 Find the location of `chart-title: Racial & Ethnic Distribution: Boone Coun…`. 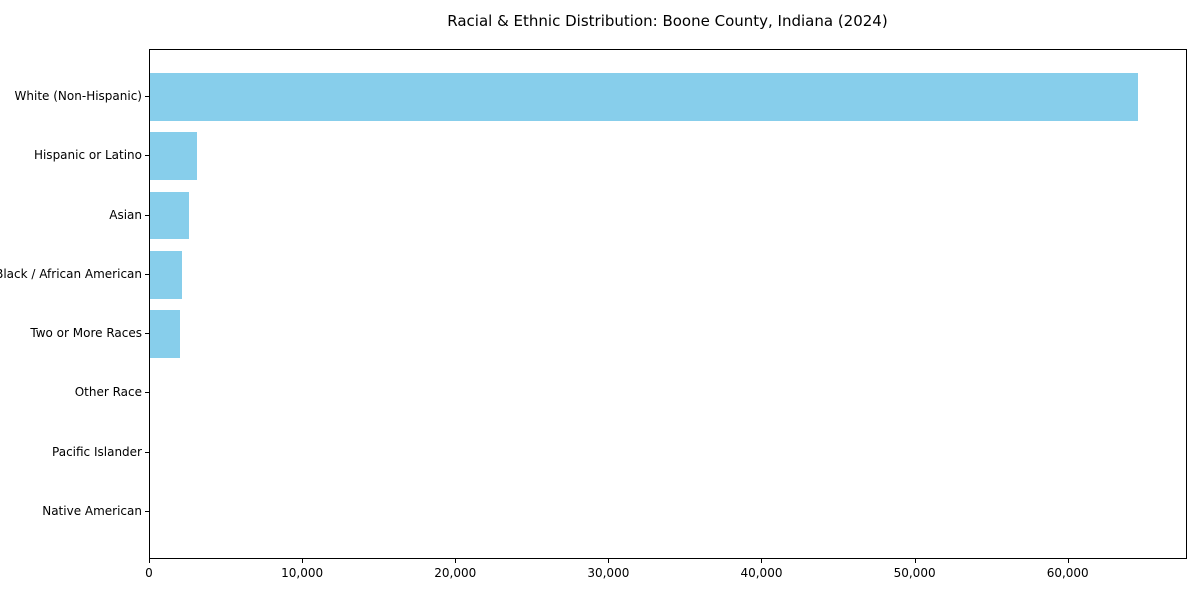

chart-title: Racial & Ethnic Distribution: Boone Coun… is located at coordinates (667, 21).